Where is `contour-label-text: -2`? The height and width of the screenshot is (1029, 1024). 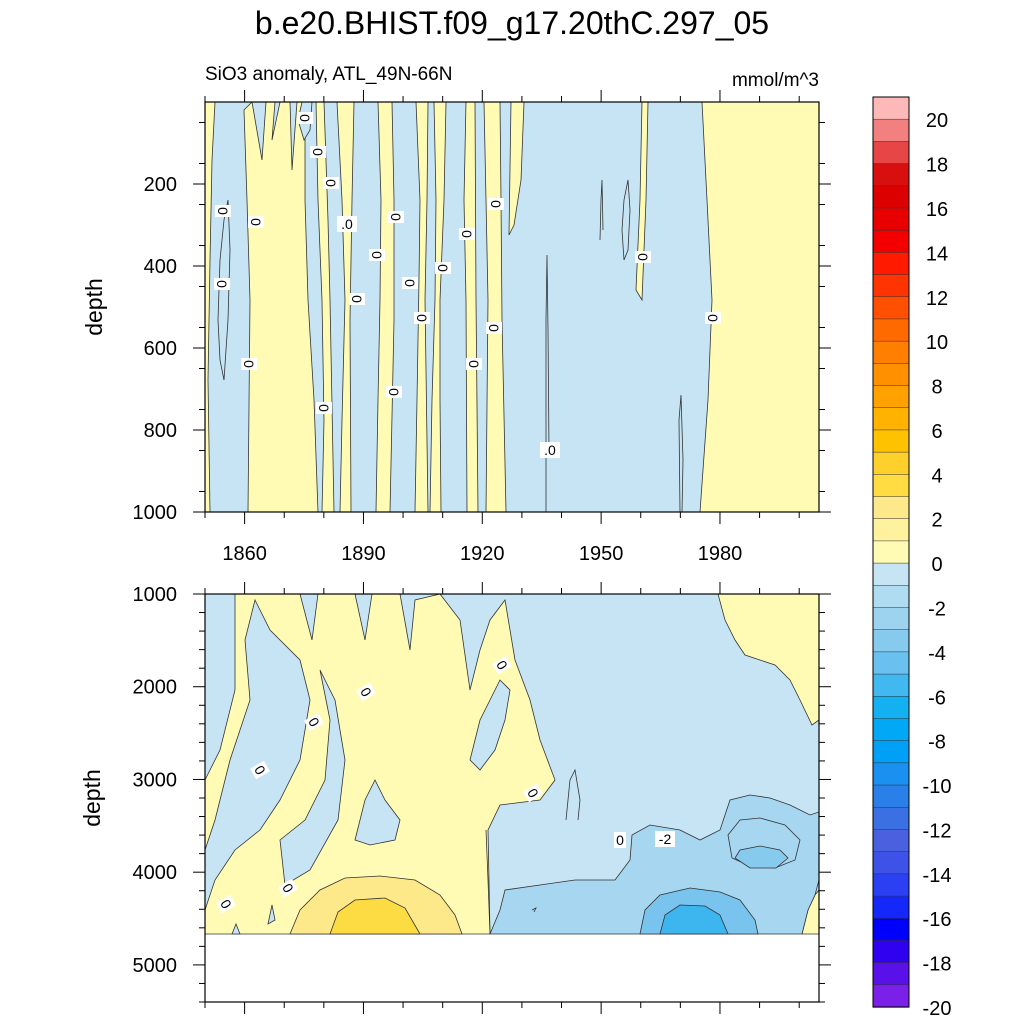
contour-label-text: -2 is located at coordinates (665, 839).